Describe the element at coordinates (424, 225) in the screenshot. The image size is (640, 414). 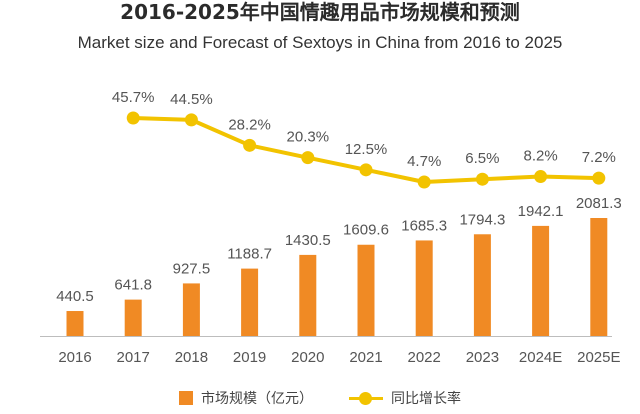
I see `bar-label-2022: 1685.3` at that location.